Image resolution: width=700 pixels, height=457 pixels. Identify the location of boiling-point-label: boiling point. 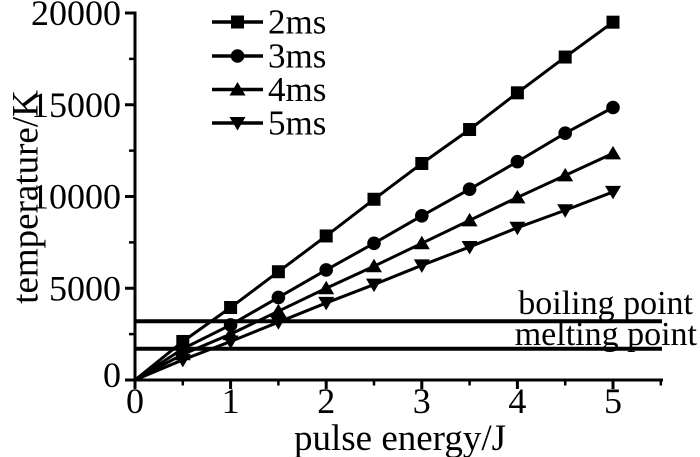
(605, 303).